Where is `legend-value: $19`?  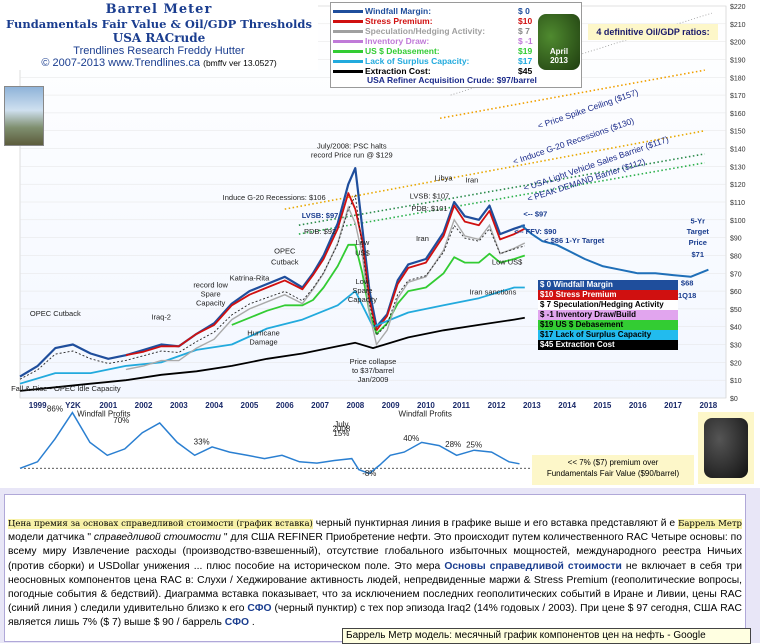 legend-value: $19 is located at coordinates (525, 51).